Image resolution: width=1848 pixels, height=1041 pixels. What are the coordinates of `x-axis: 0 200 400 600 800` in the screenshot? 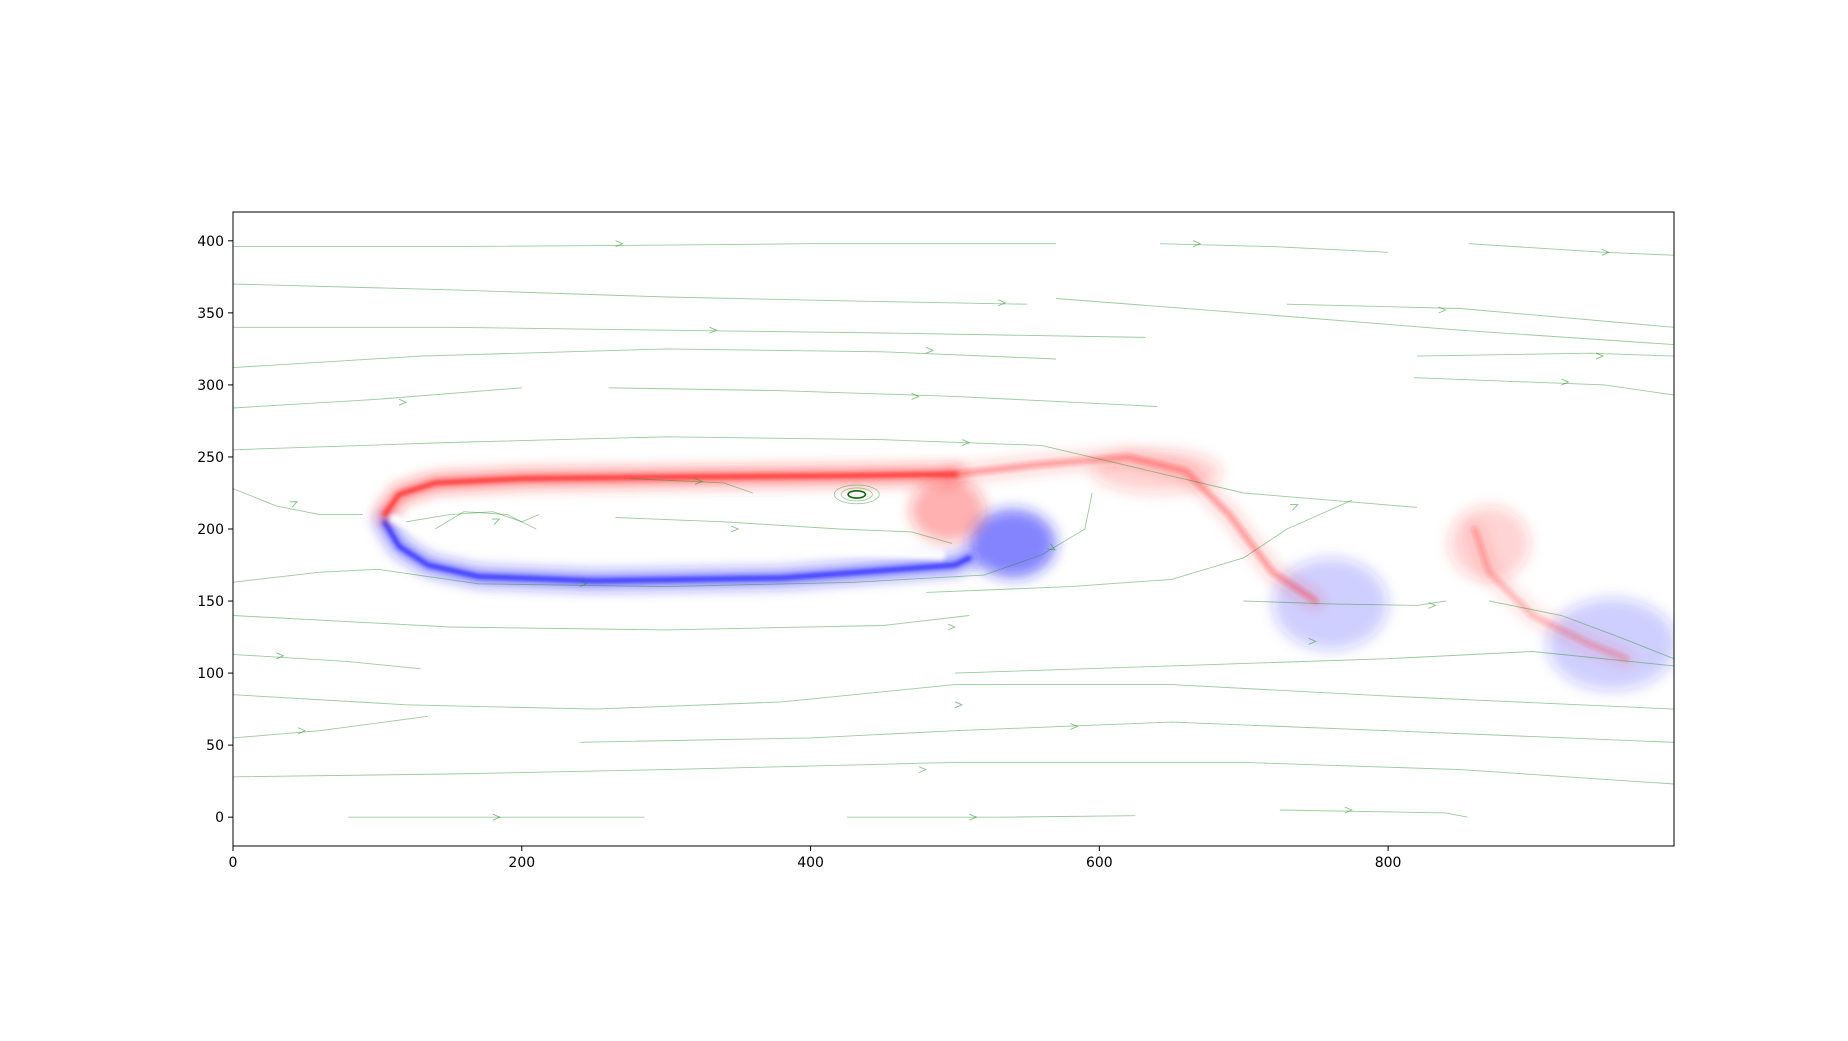 It's located at (815, 858).